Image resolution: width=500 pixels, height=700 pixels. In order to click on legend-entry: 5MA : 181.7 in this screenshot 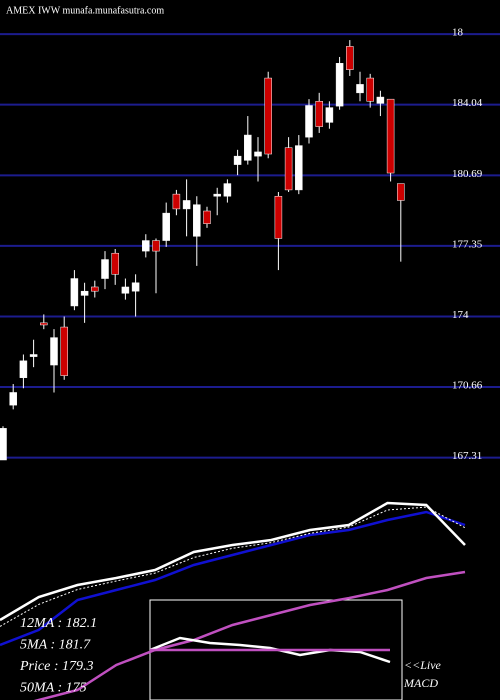, I will do `click(55, 645)`.